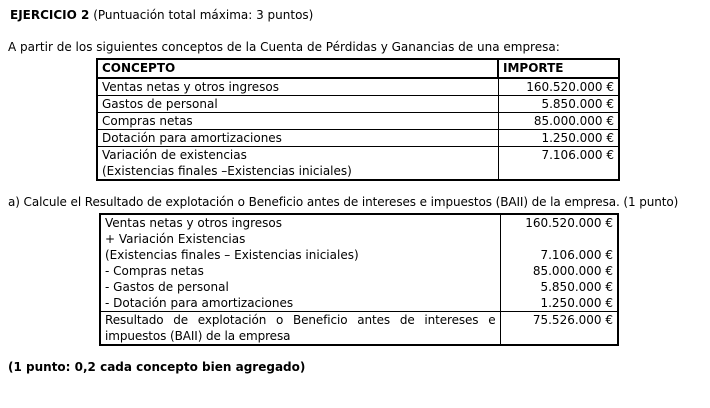 The width and height of the screenshot is (710, 408). What do you see at coordinates (576, 255) in the screenshot?
I see `calc-amount: 7.106.000 €` at bounding box center [576, 255].